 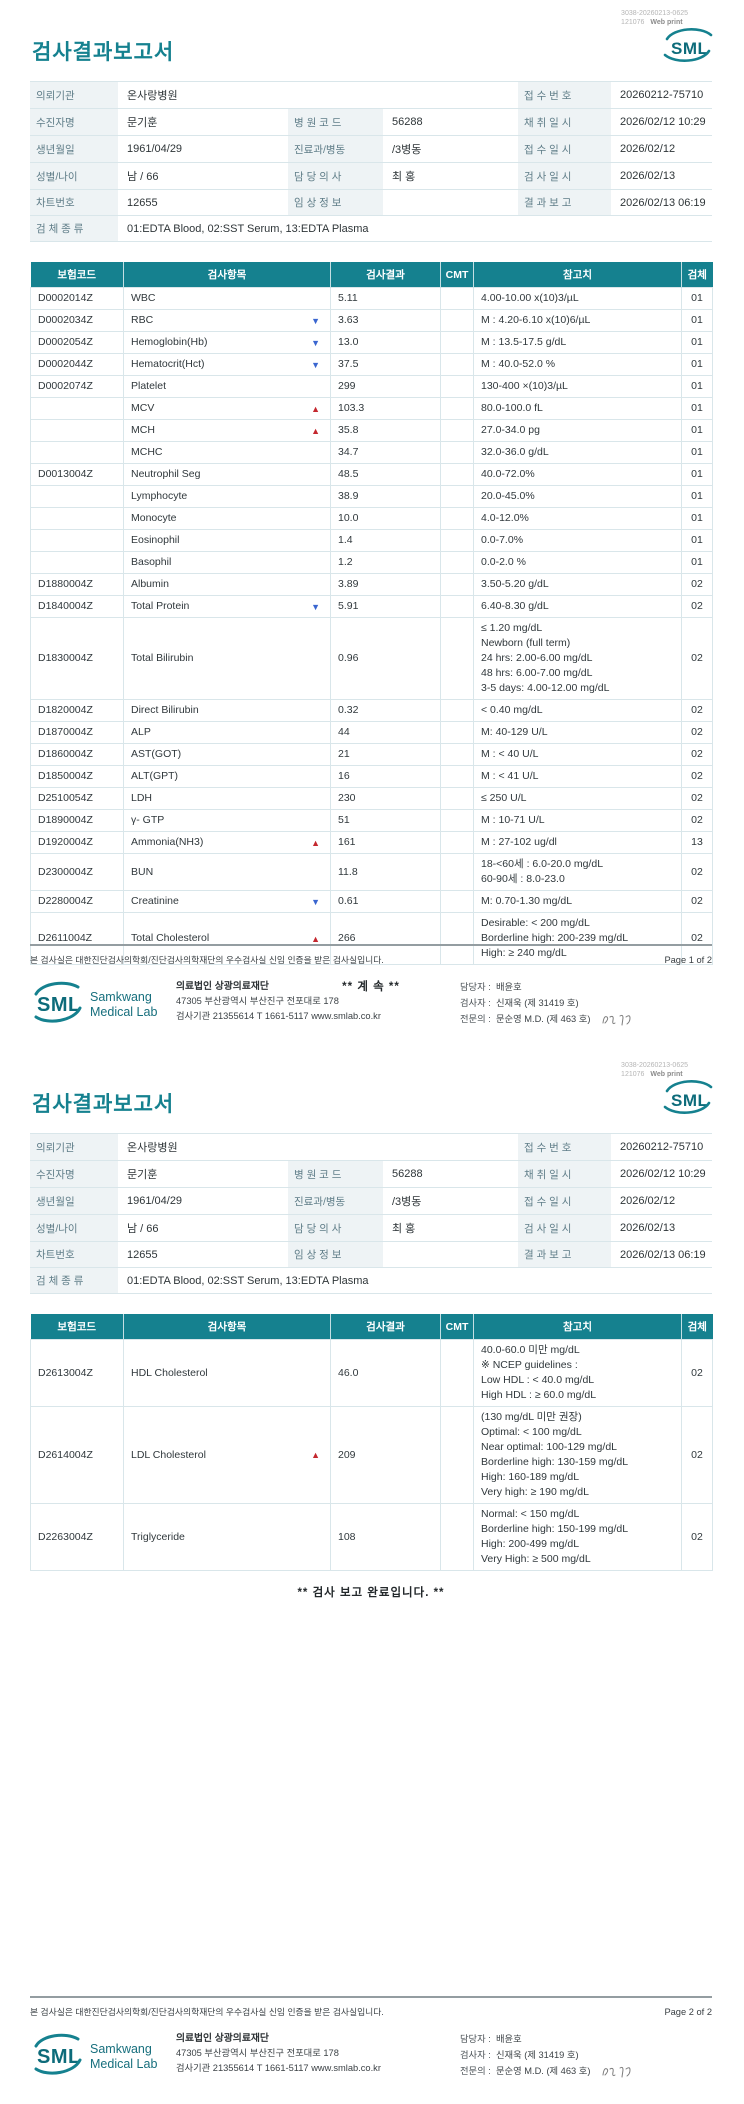 What do you see at coordinates (74, 1228) in the screenshot?
I see `field-label: 성별/나이` at bounding box center [74, 1228].